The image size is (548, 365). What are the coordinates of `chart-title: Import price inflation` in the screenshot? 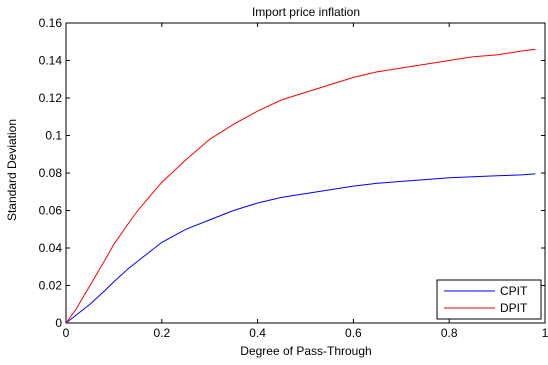 It's located at (306, 12).